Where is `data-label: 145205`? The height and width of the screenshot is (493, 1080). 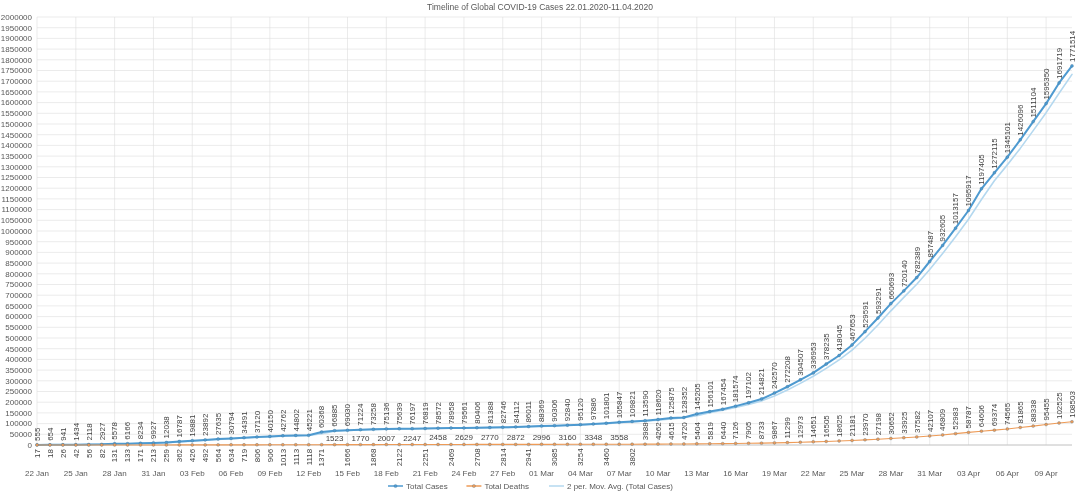
data-label: 145205 is located at coordinates (697, 396).